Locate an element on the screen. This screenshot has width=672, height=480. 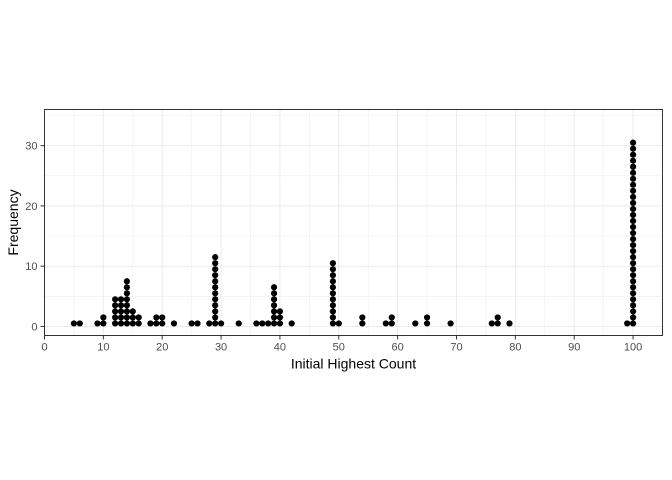
y-axis-title: Frequency is located at coordinates (13, 222).